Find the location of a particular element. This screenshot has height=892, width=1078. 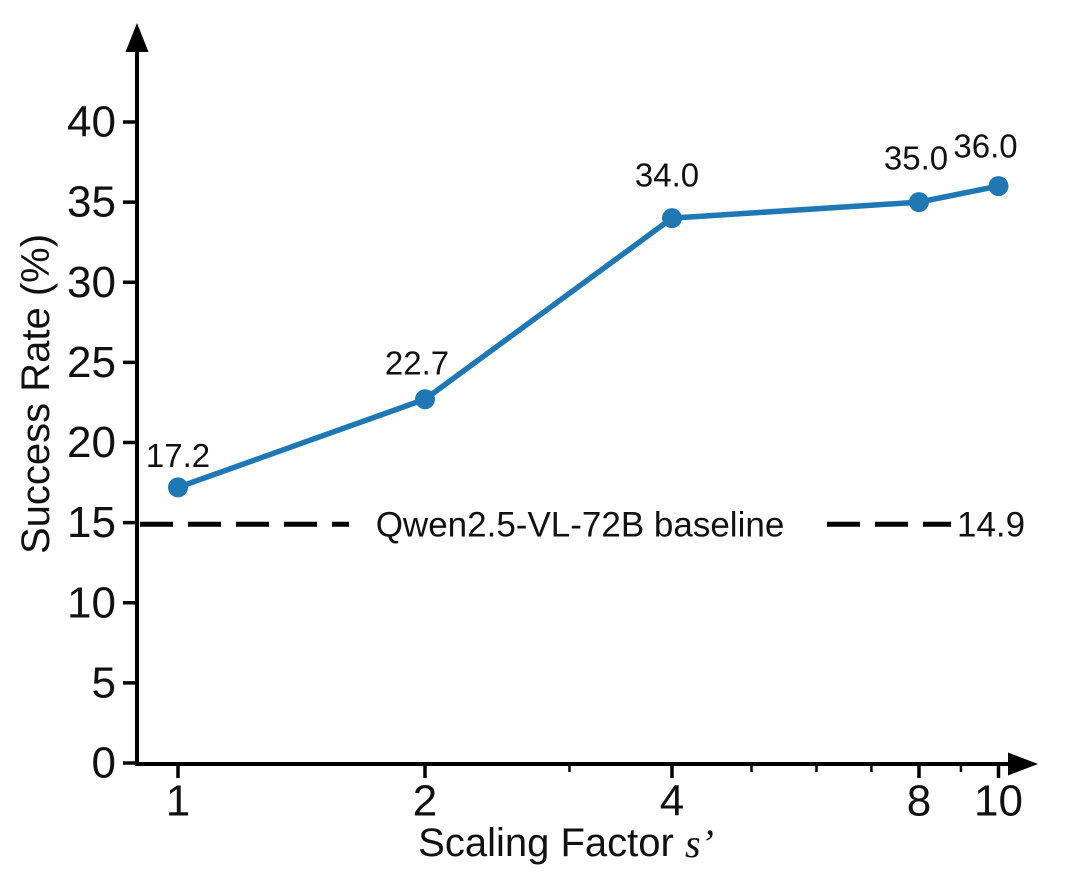

x-axis-label: Scaling Factor s’ is located at coordinates (566, 843).